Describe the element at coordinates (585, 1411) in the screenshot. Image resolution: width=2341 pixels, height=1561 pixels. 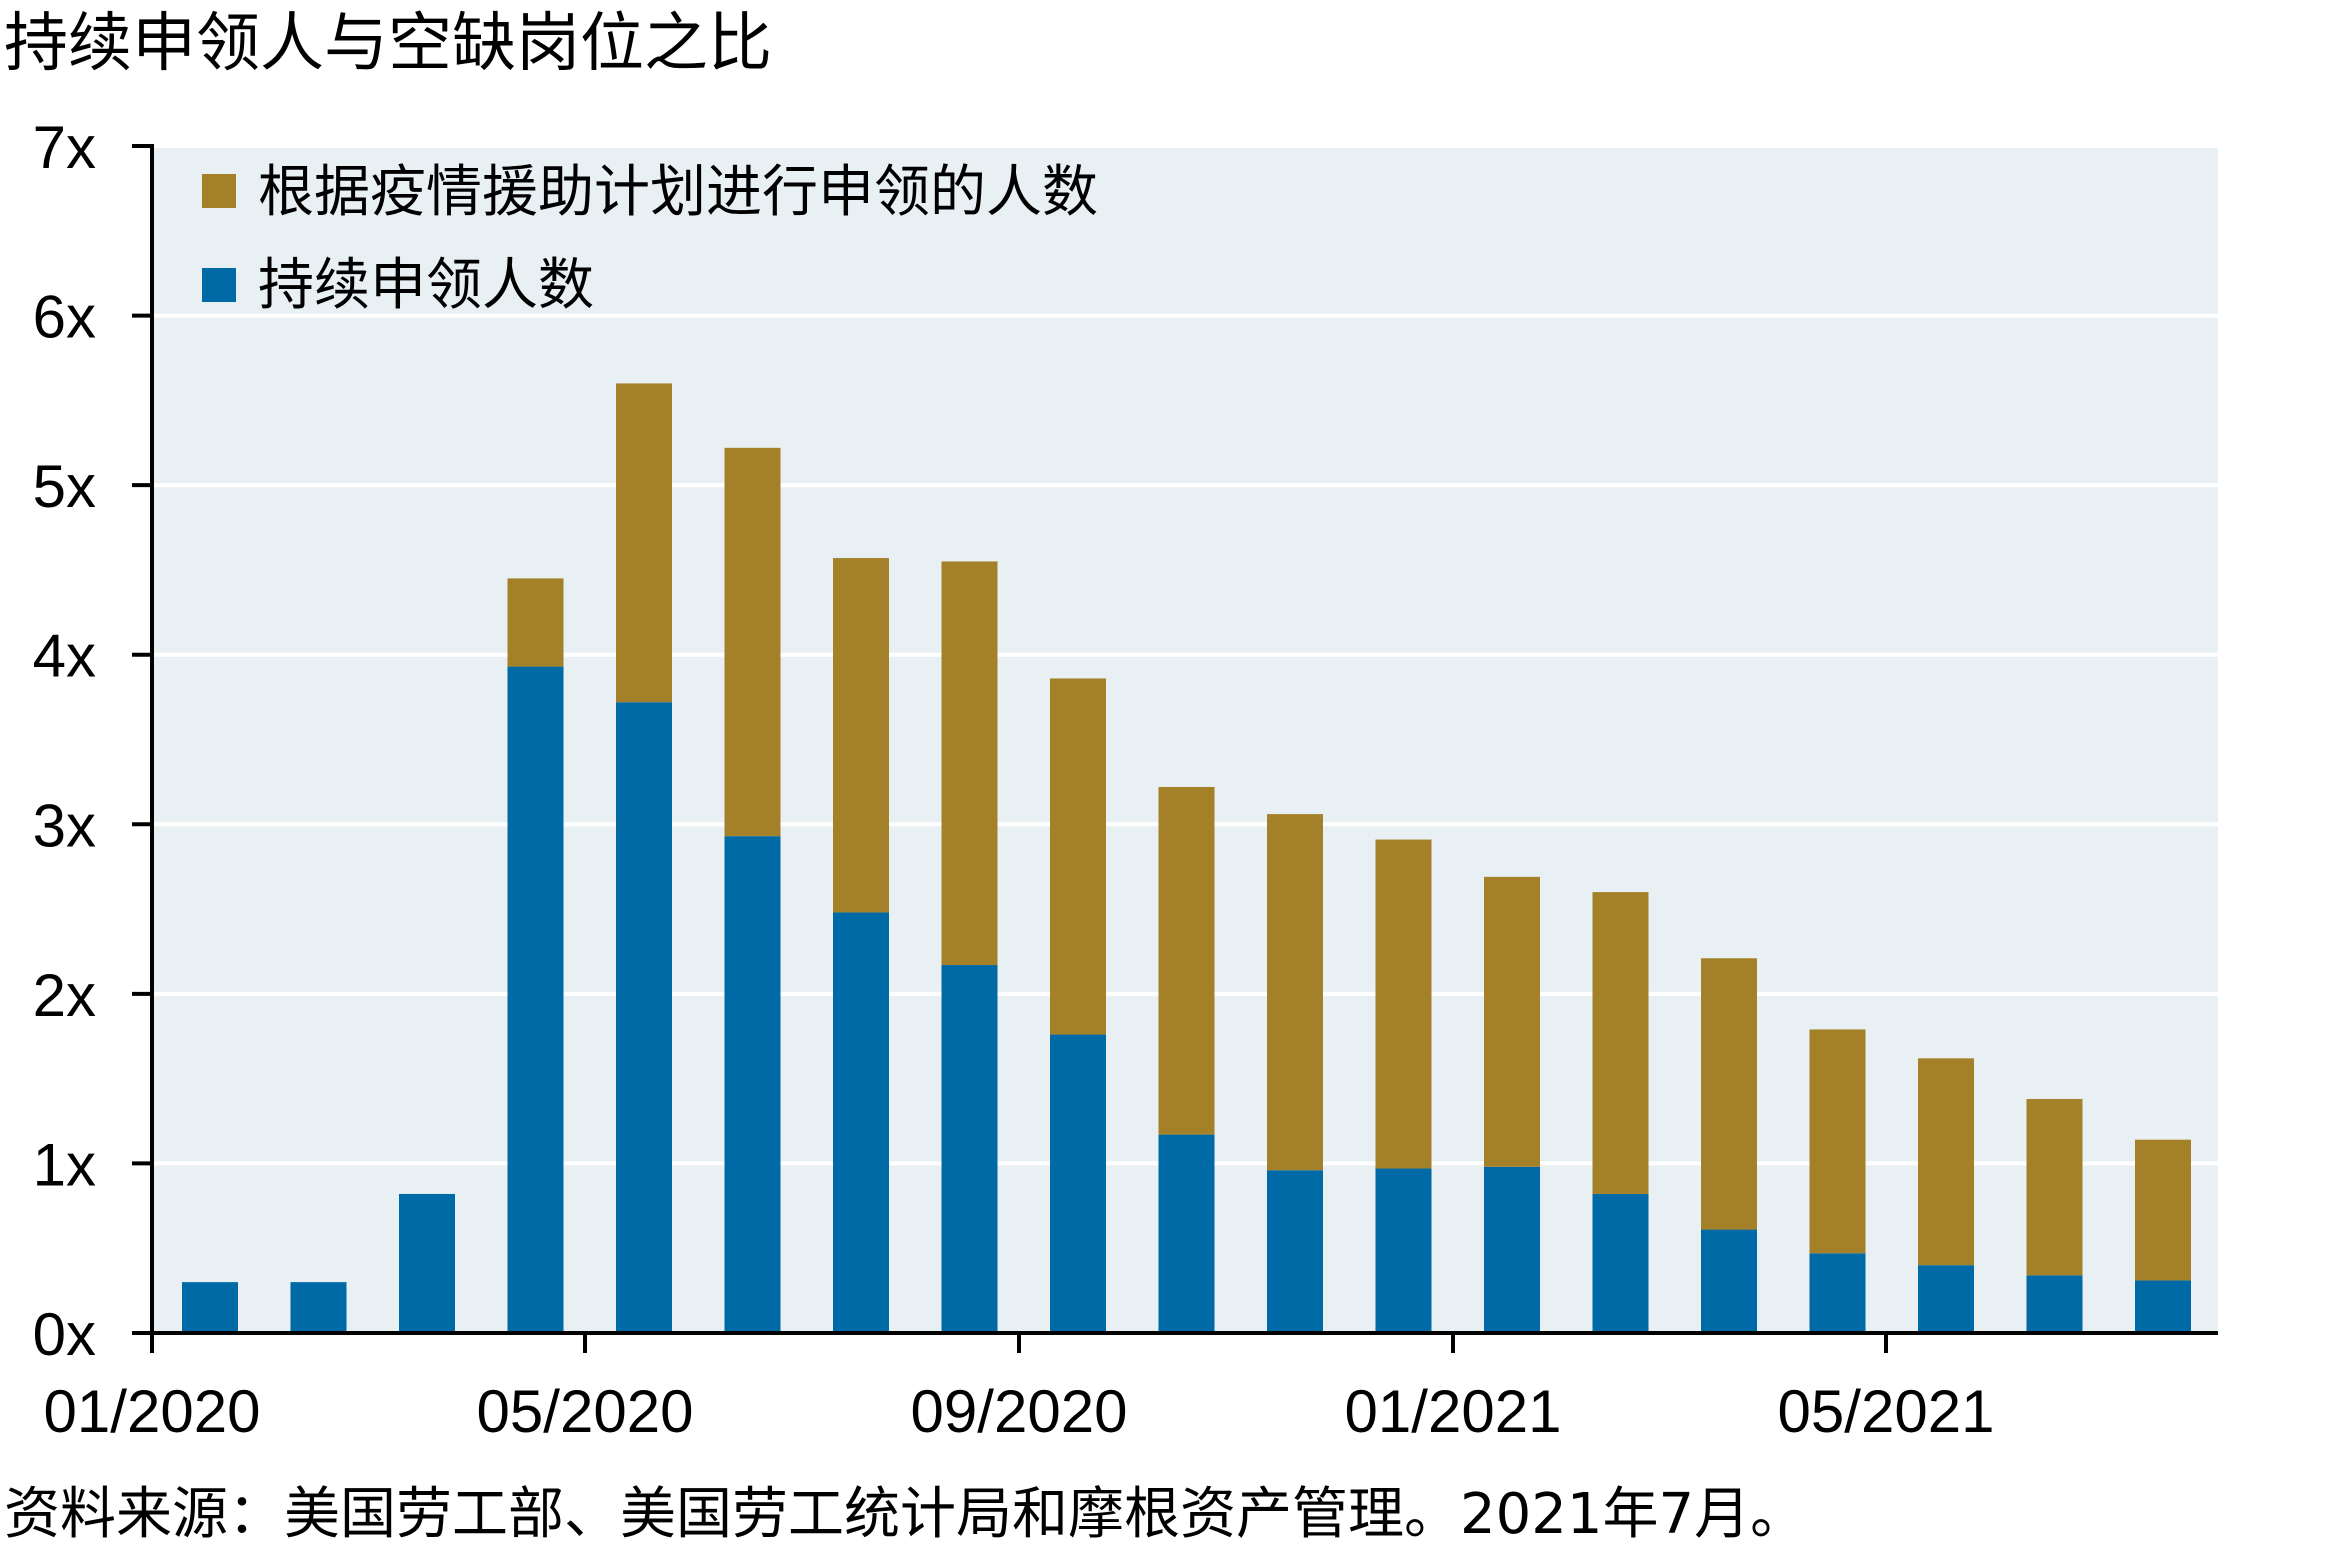
I see `x-tick-label: 05/2020` at that location.